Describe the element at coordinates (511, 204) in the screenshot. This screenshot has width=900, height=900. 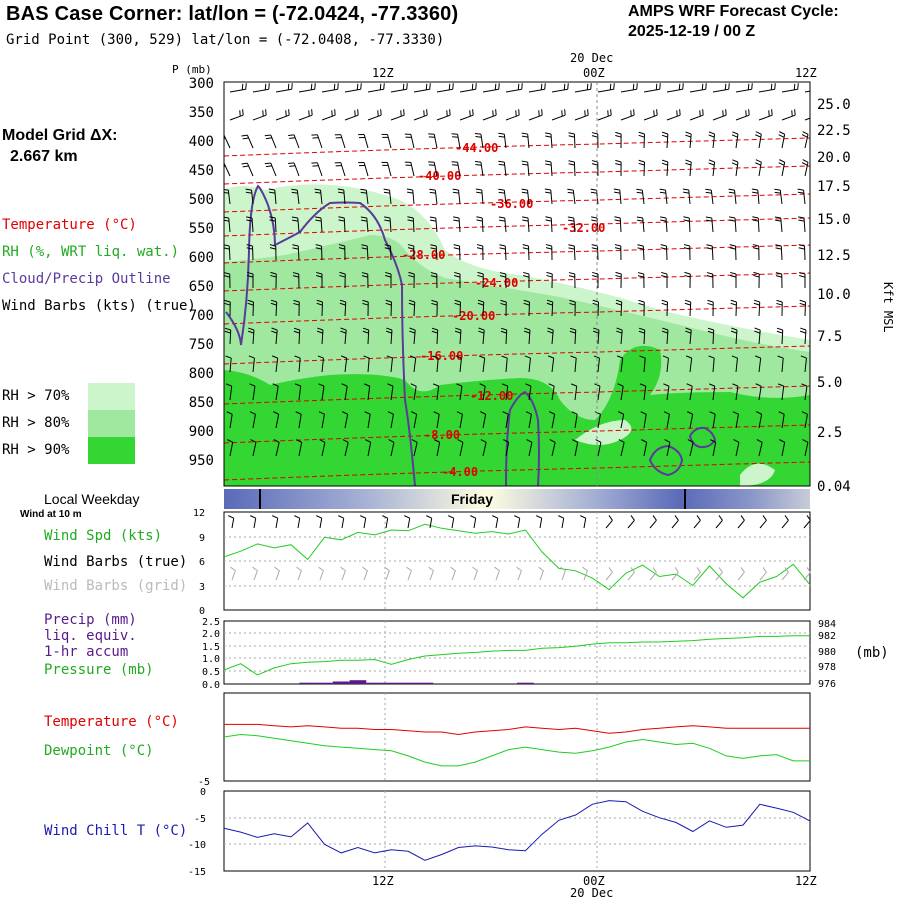
I see `temperature-contour-label: -36.00` at that location.